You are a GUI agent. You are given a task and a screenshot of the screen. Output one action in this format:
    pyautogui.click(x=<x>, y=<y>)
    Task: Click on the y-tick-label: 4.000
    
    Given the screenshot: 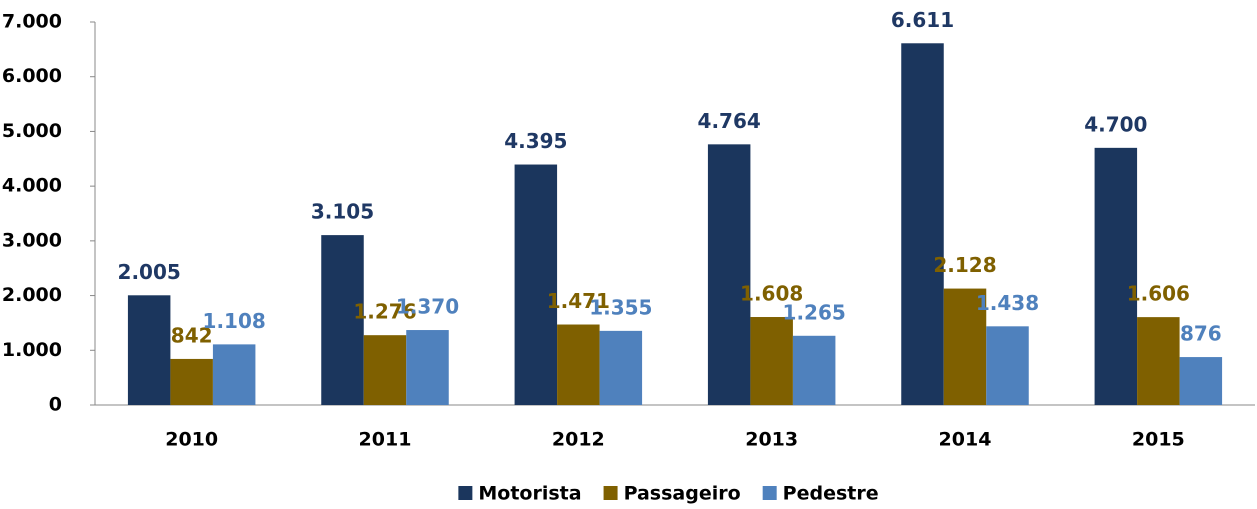 What is the action you would take?
    pyautogui.click(x=32, y=186)
    